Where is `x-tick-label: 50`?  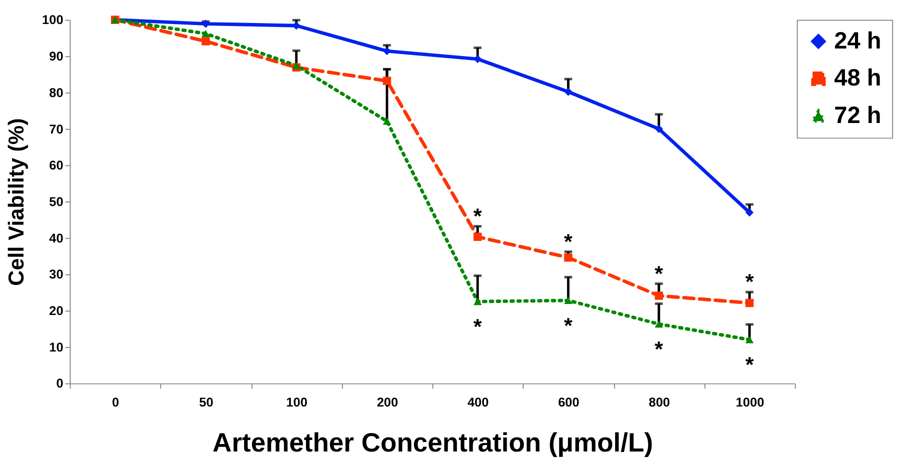
x-tick-label: 50 is located at coordinates (206, 402).